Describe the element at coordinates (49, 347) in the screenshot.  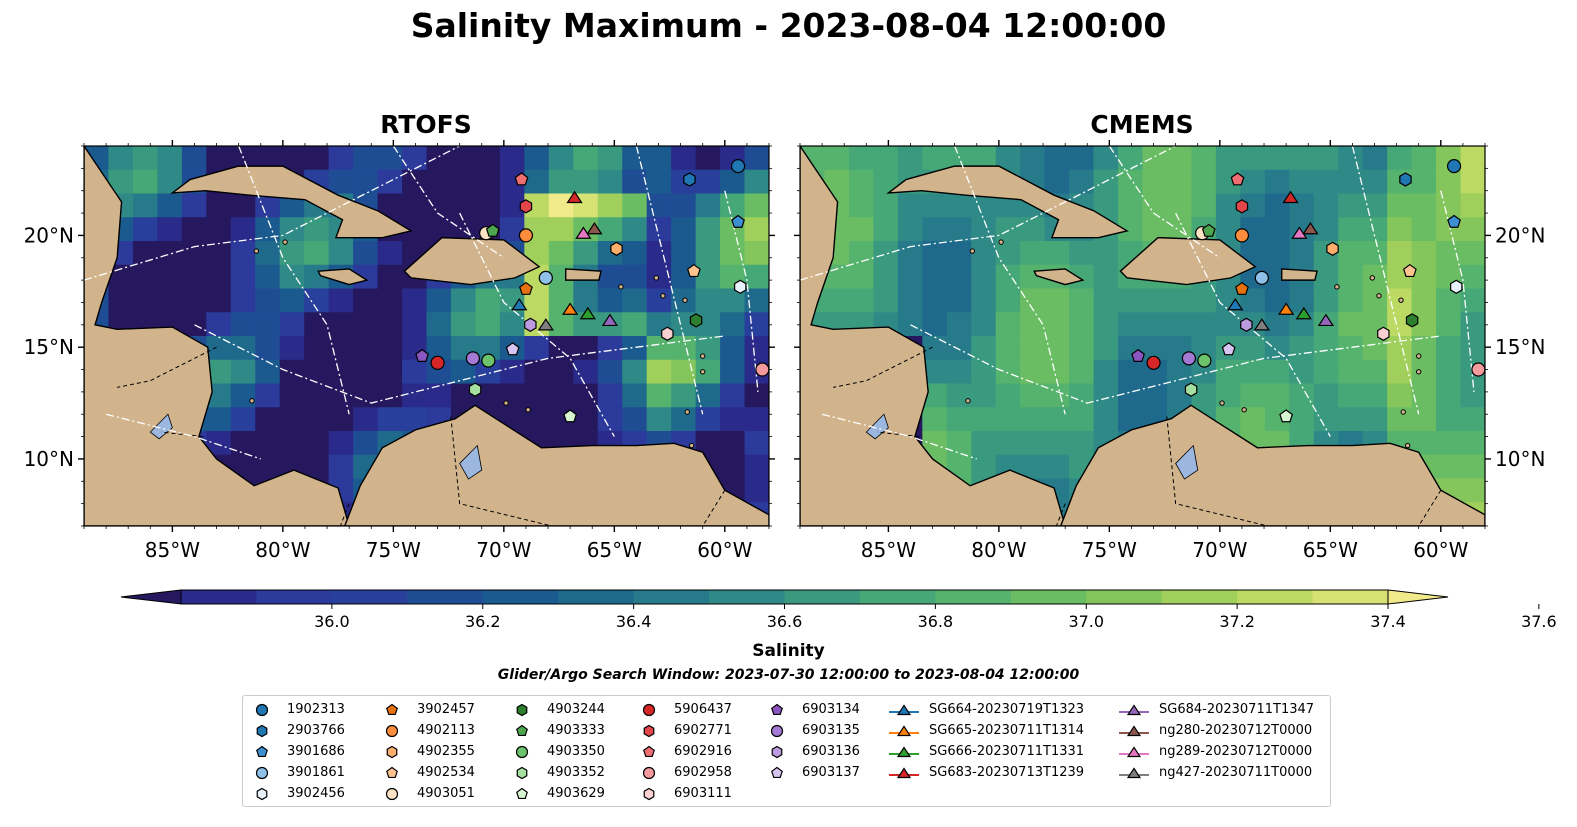
I see `lat-tick-label: 15°N` at that location.